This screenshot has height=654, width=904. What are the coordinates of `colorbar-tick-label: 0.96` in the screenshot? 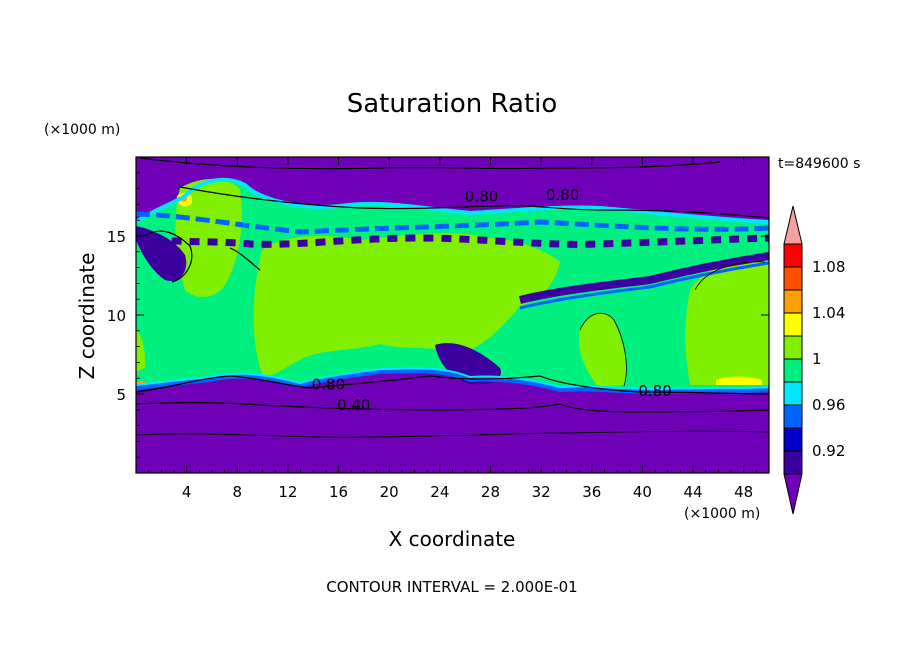 It's located at (828, 405).